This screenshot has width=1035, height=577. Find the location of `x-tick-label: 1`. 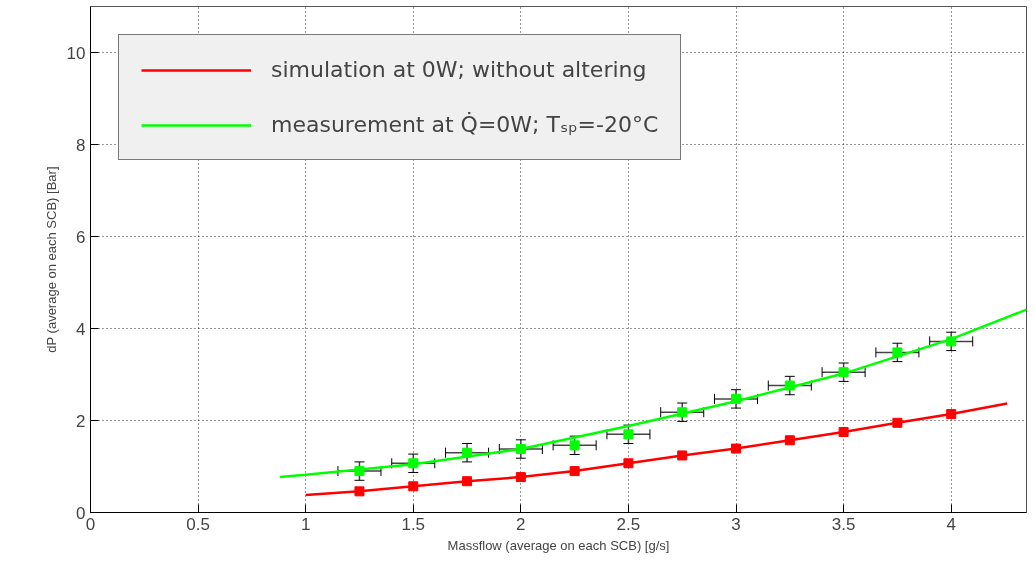

x-tick-label: 1 is located at coordinates (305, 524).